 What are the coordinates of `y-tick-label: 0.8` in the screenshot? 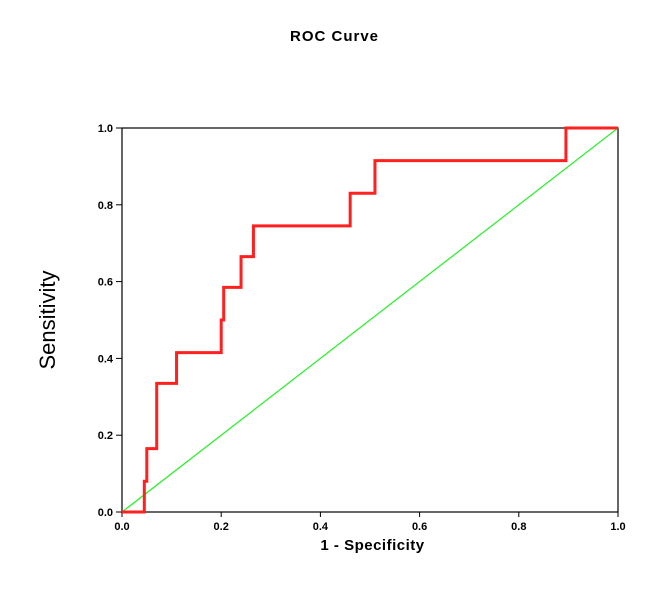 It's located at (105, 206).